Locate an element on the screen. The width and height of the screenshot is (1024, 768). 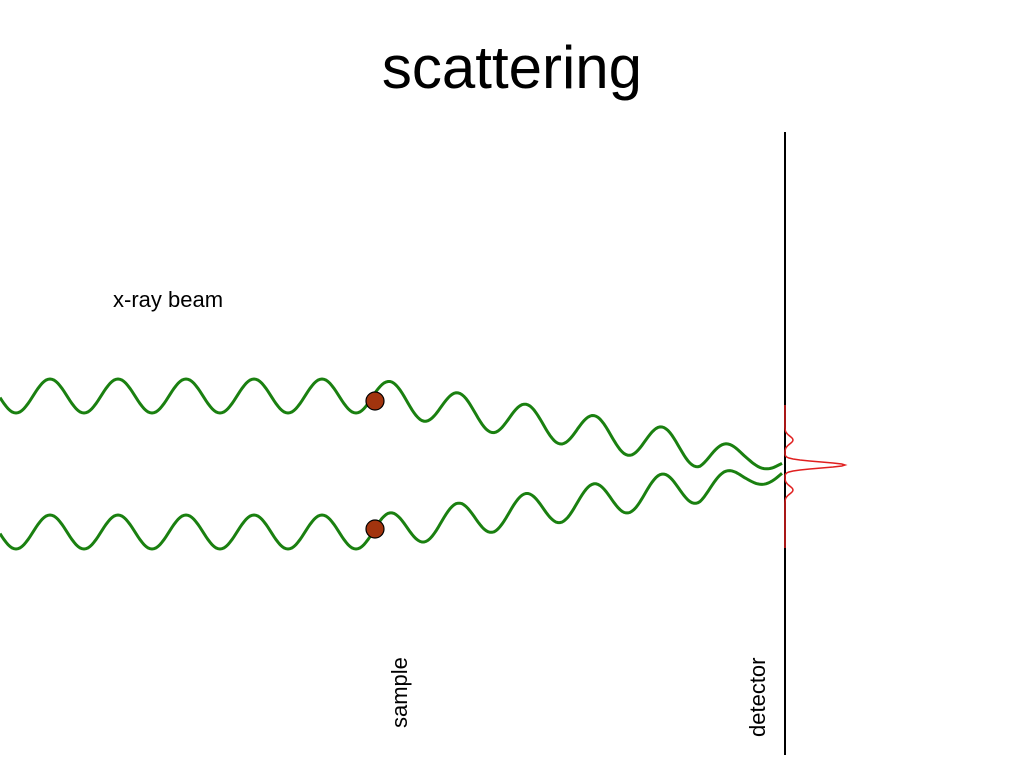
detector-label: detector is located at coordinates (757, 698).